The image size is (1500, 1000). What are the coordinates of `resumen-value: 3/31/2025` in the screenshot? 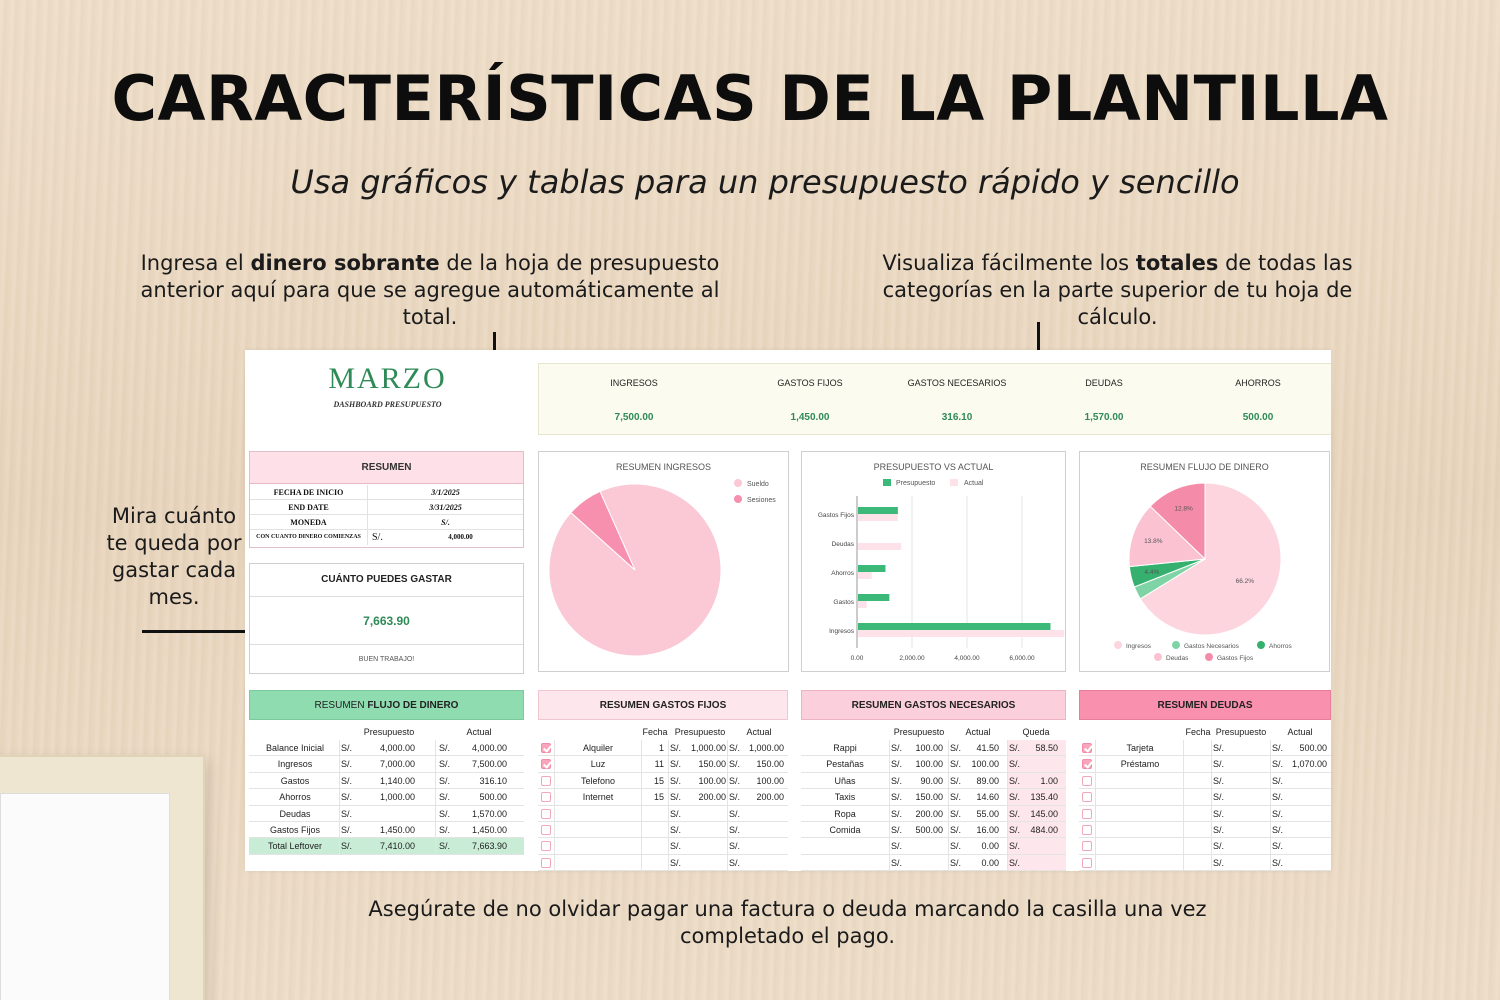 It's located at (445, 507).